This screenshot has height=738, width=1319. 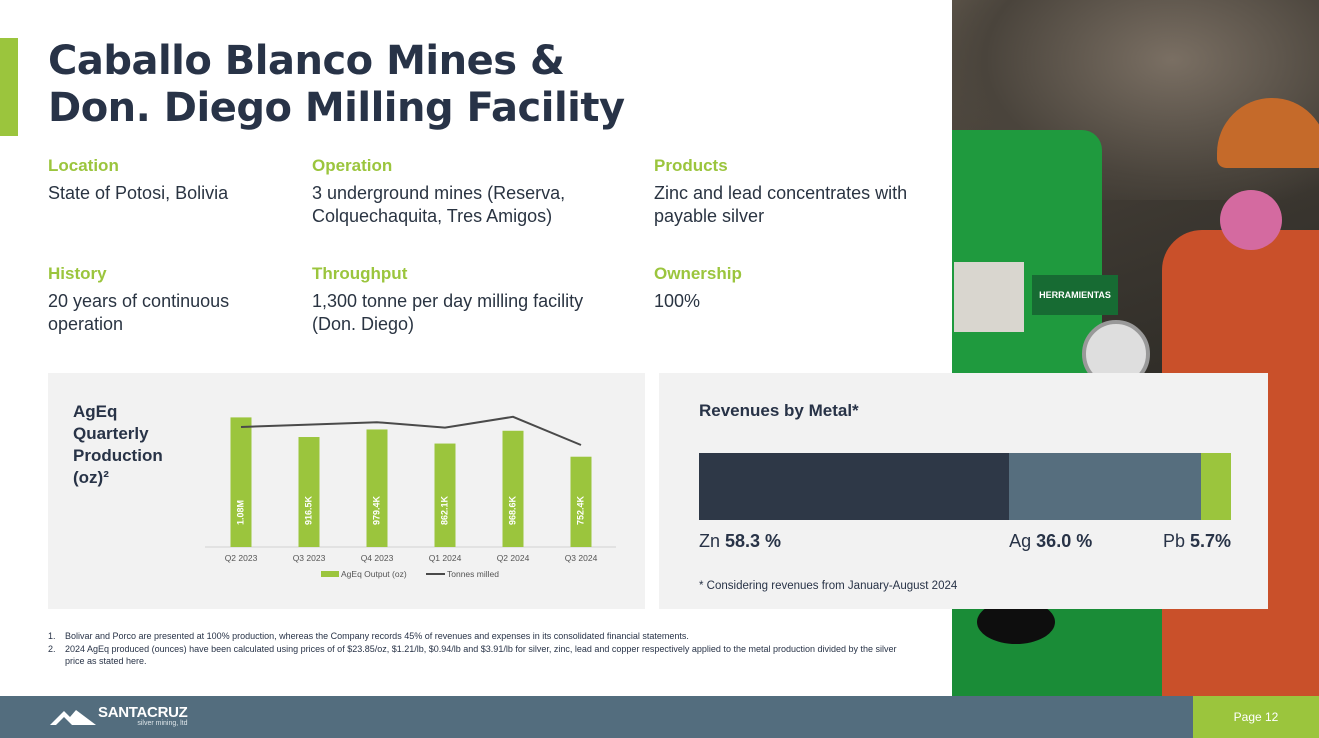 What do you see at coordinates (473, 574) in the screenshot?
I see `legend-label-tonnes: Tonnes milled` at bounding box center [473, 574].